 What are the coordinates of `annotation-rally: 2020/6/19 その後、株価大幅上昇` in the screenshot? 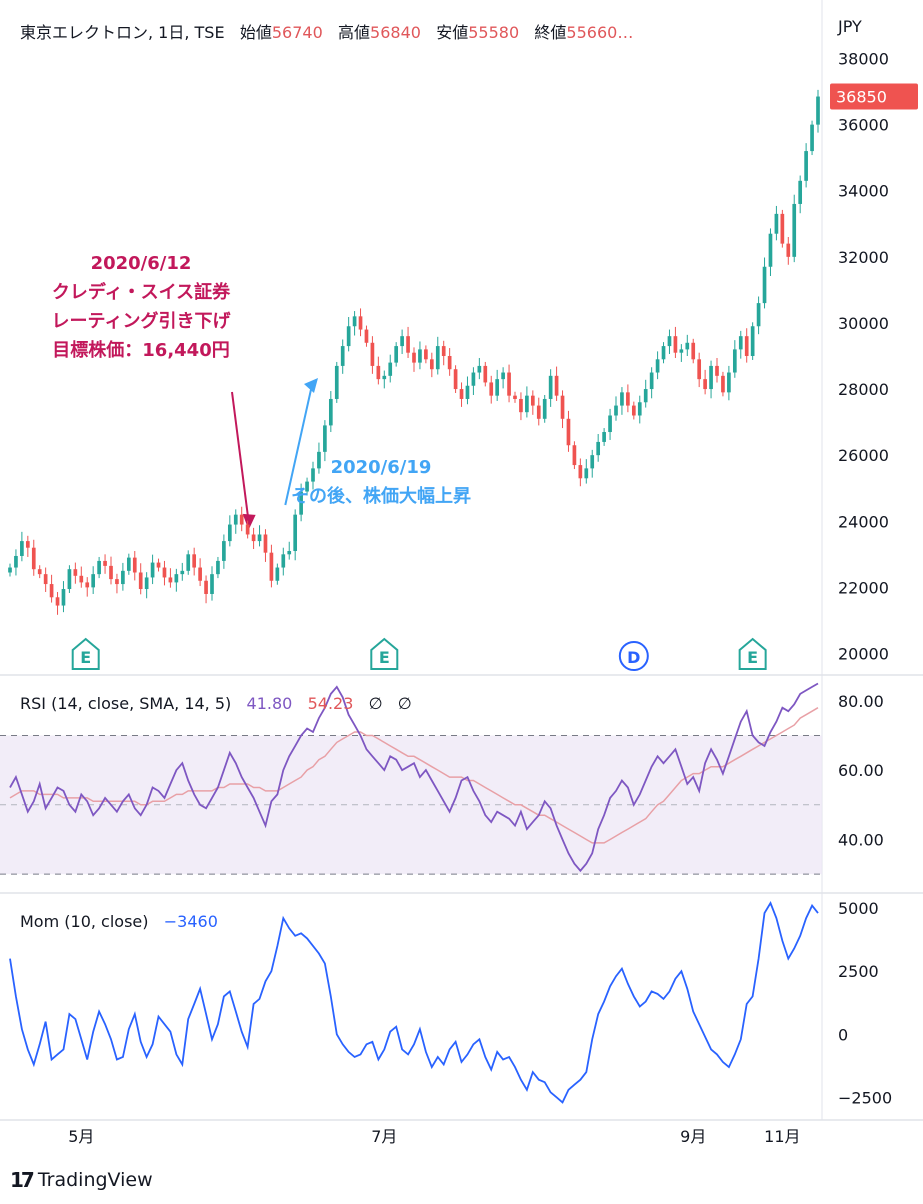 It's located at (381, 482).